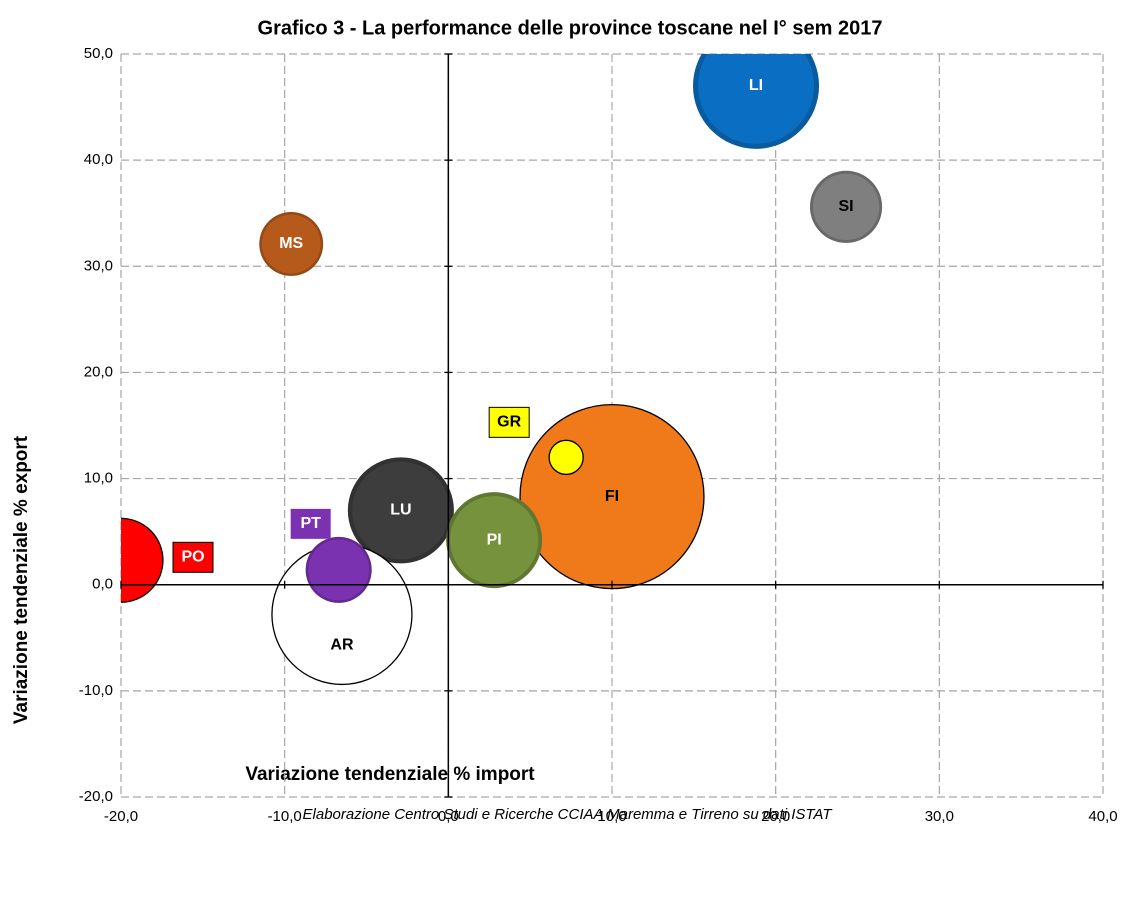 The width and height of the screenshot is (1124, 900). Describe the element at coordinates (611, 816) in the screenshot. I see `x-tick-label: 10,0` at that location.